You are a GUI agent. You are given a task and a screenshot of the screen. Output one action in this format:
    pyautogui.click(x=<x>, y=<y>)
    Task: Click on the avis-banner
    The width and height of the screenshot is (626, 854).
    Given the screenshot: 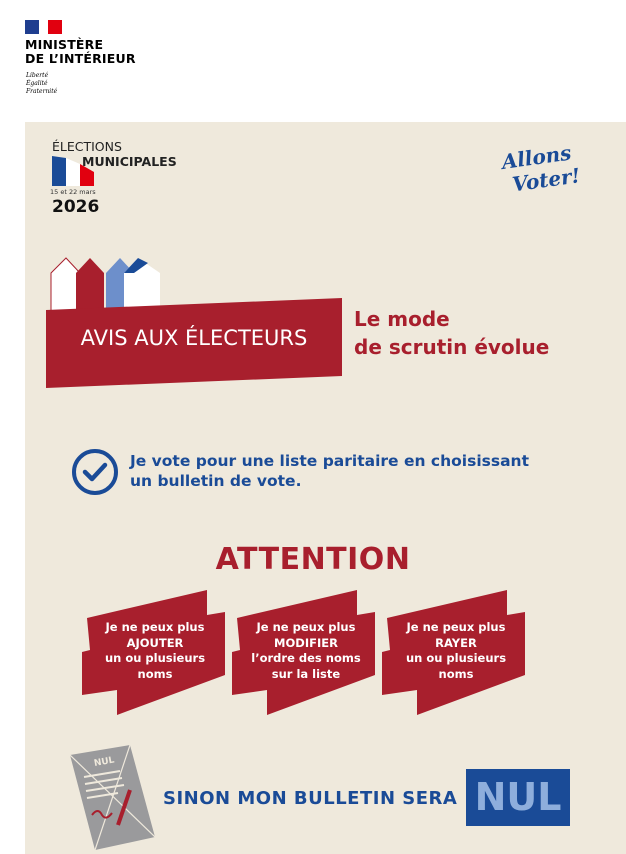 What is the action you would take?
    pyautogui.click(x=194, y=343)
    